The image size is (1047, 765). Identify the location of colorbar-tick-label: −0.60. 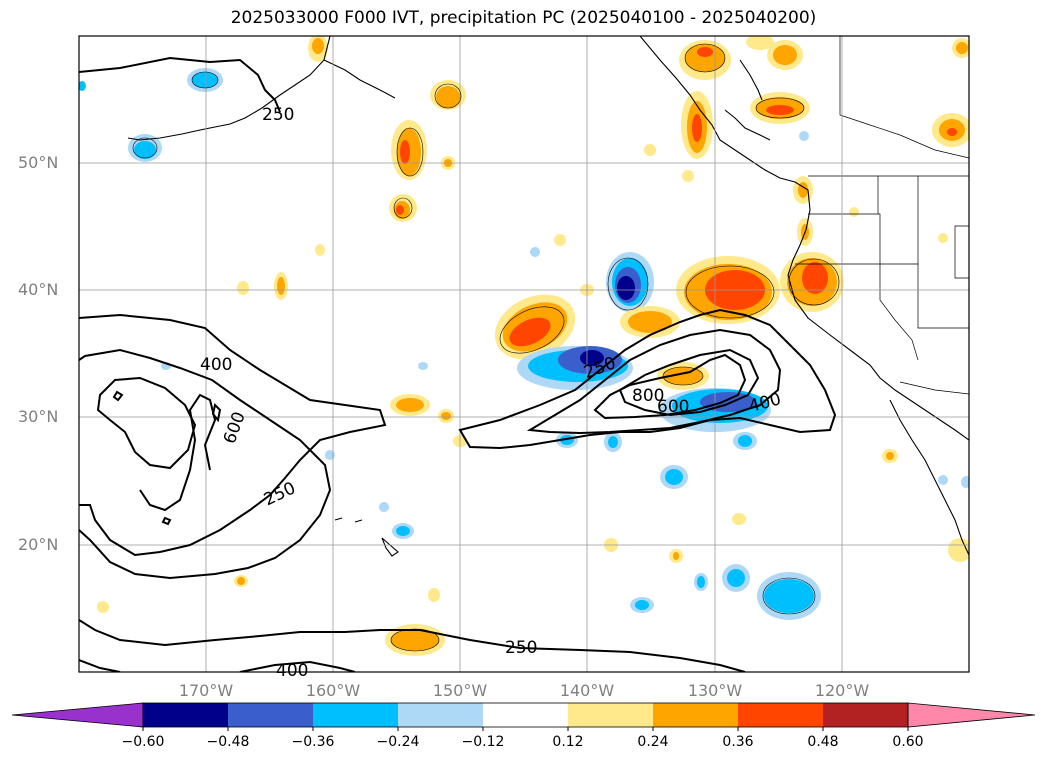
(143, 742).